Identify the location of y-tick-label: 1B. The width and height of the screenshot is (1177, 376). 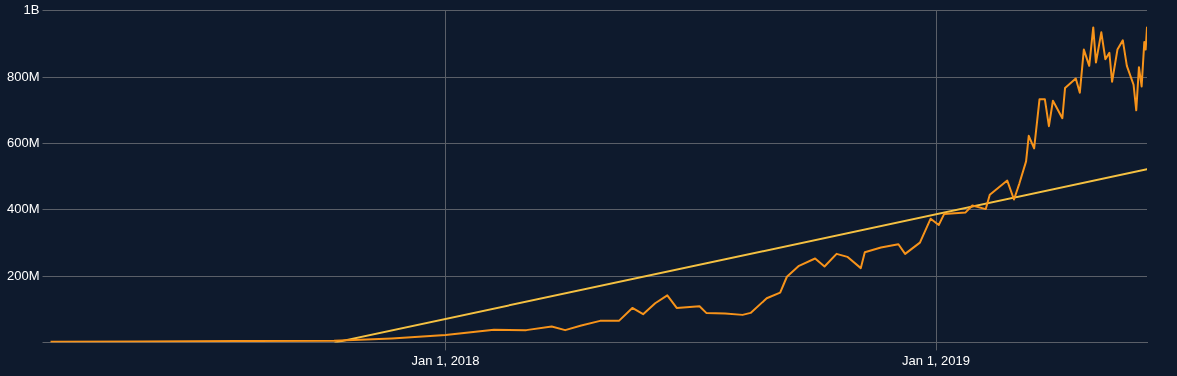
(31, 10).